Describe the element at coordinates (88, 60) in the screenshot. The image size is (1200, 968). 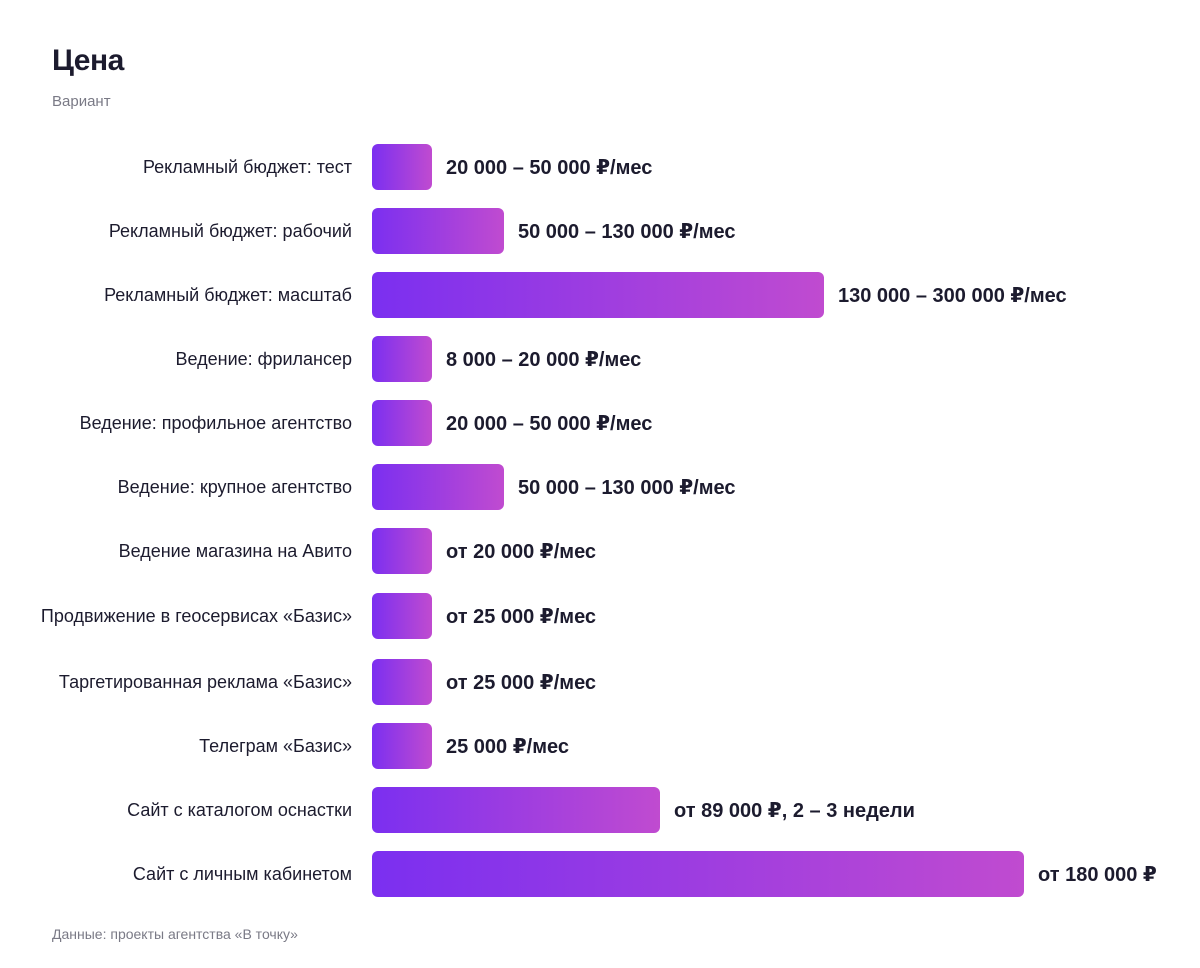
I see `chart-title: Цена` at that location.